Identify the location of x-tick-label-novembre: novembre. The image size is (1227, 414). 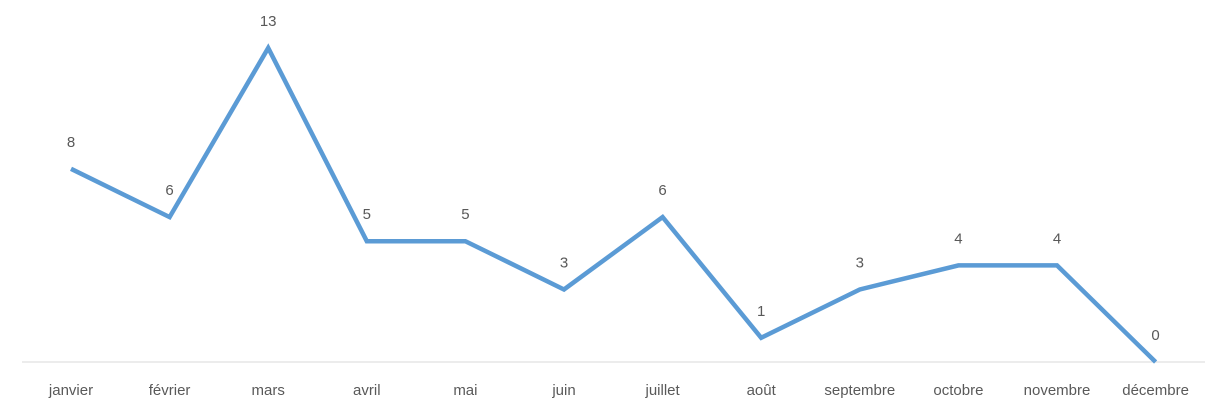
(1057, 390).